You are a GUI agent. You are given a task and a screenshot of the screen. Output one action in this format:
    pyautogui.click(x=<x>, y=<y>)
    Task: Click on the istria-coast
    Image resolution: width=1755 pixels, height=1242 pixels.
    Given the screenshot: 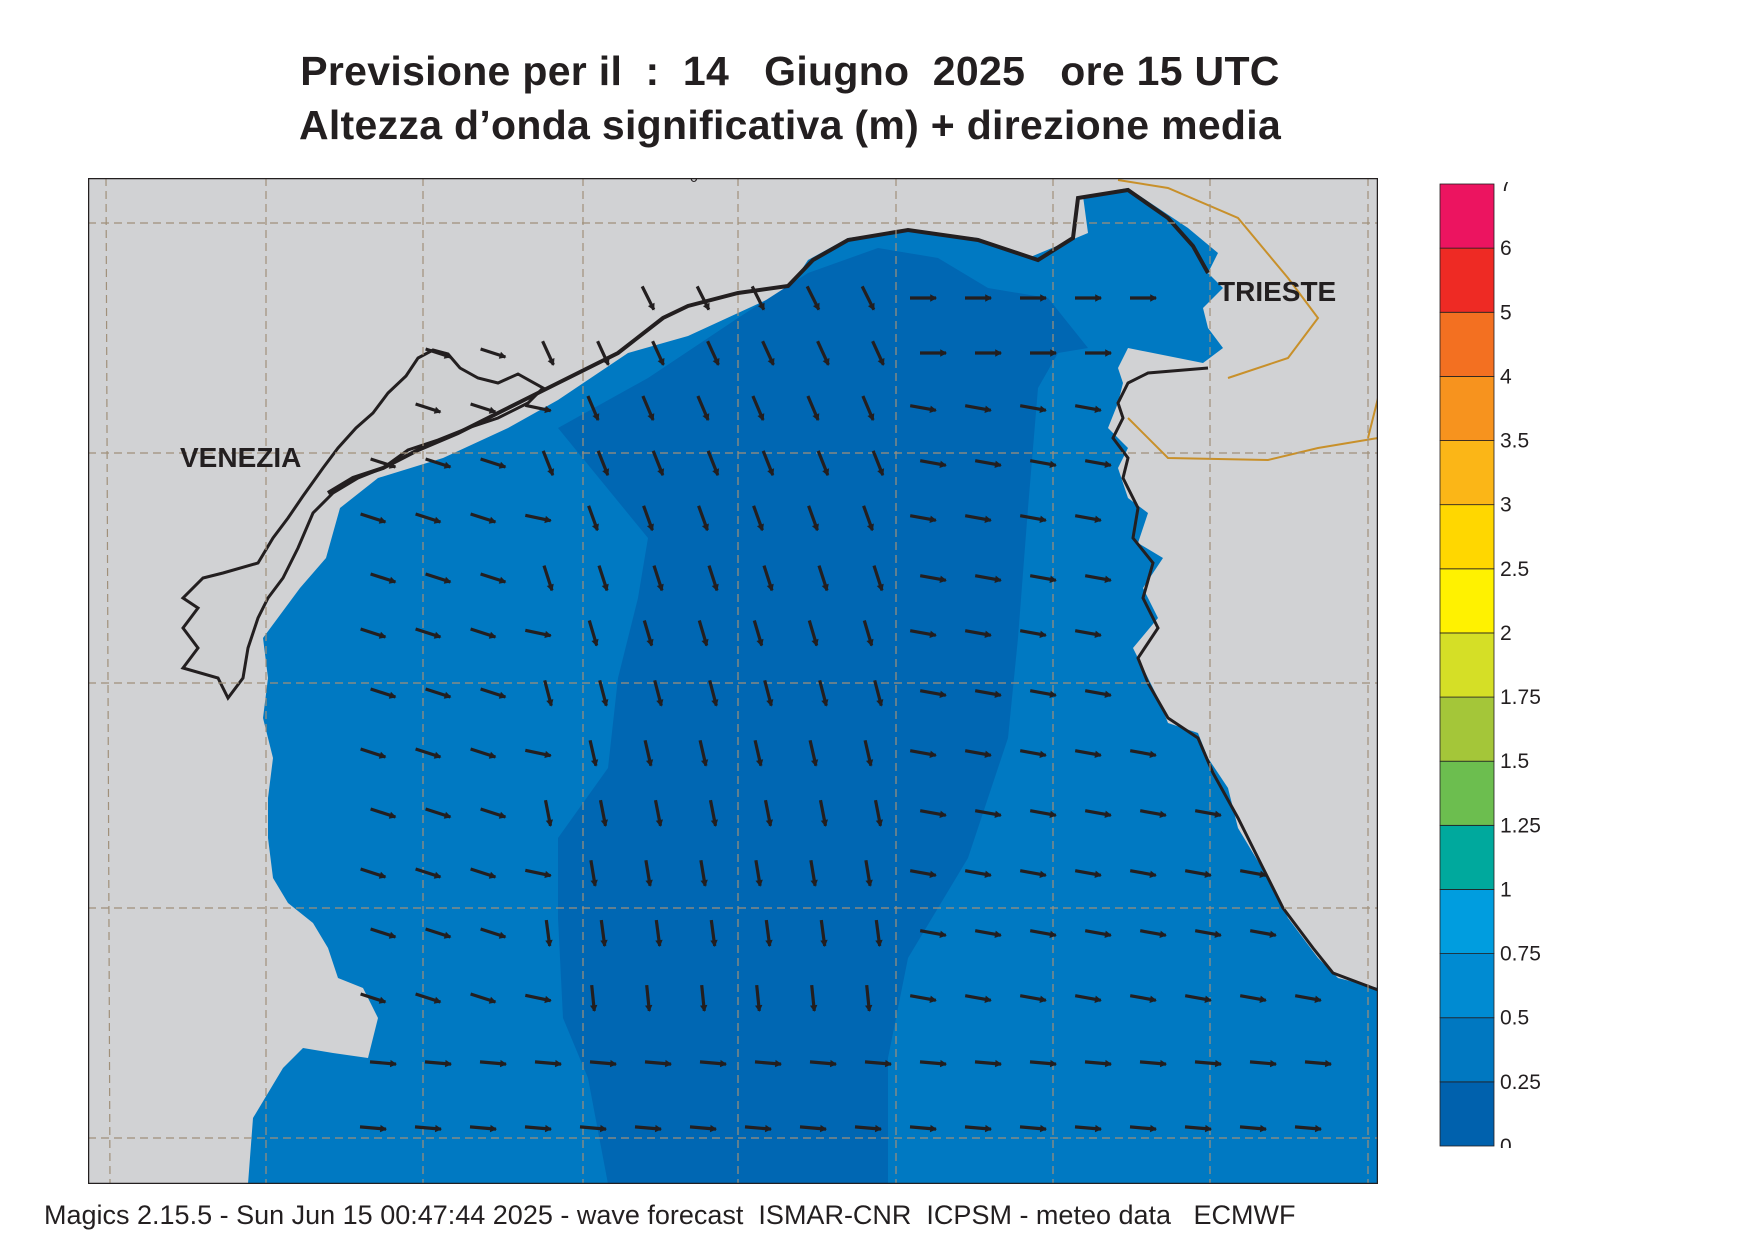 What is the action you would take?
    pyautogui.click(x=1244, y=679)
    